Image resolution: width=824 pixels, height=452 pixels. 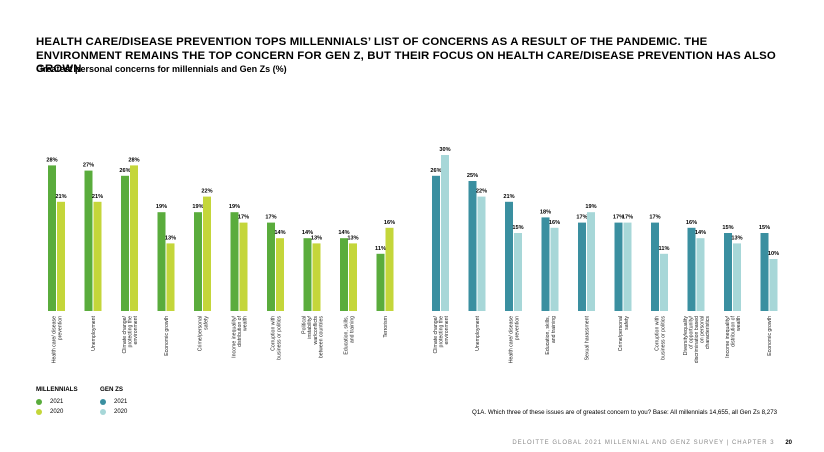 What do you see at coordinates (770, 336) in the screenshot?
I see `genz-category-label: Economic growth` at bounding box center [770, 336].